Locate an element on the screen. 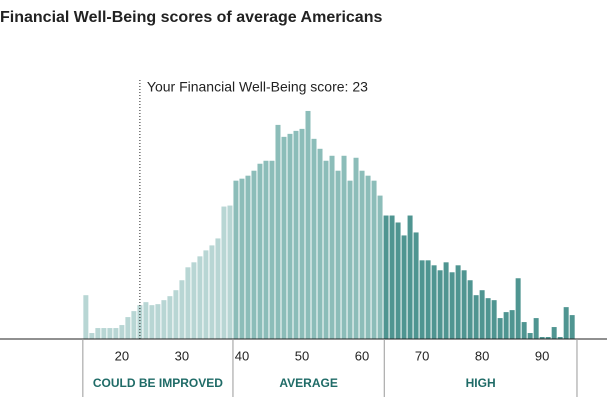 The height and width of the screenshot is (403, 607). region-label: COULD BE IMPROVED is located at coordinates (158, 383).